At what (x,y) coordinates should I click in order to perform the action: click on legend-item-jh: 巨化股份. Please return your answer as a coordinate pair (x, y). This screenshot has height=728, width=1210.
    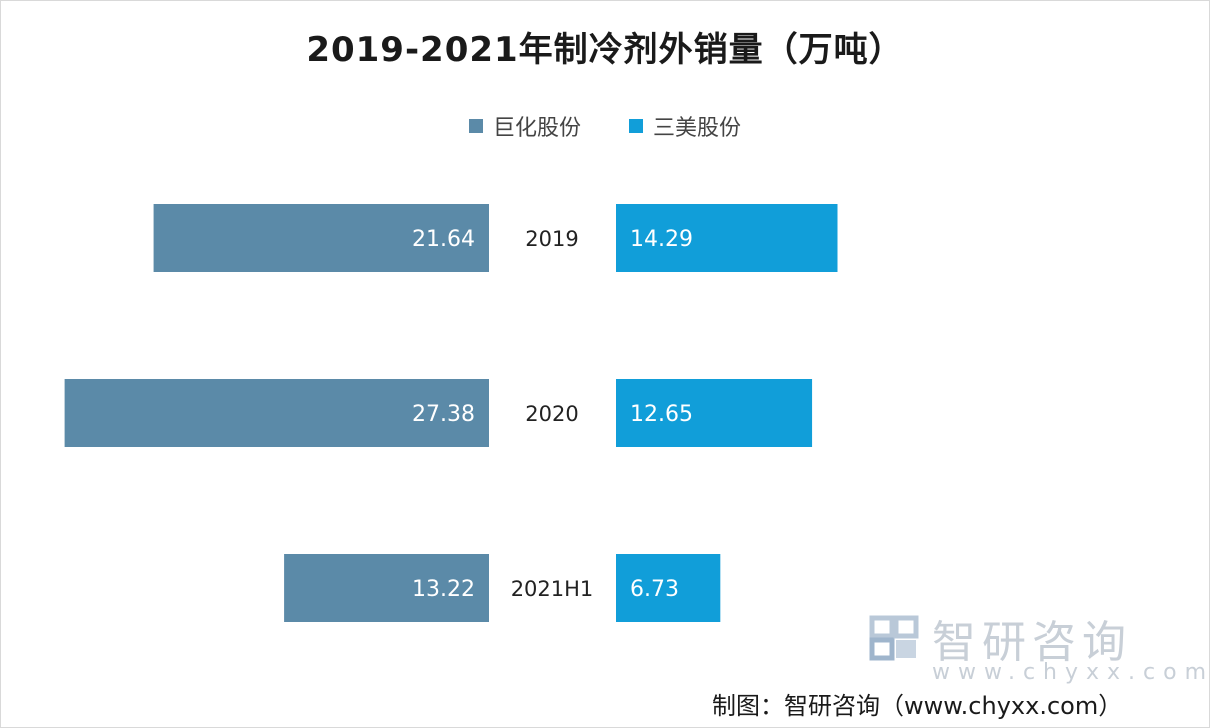
    Looking at the image, I should click on (524, 126).